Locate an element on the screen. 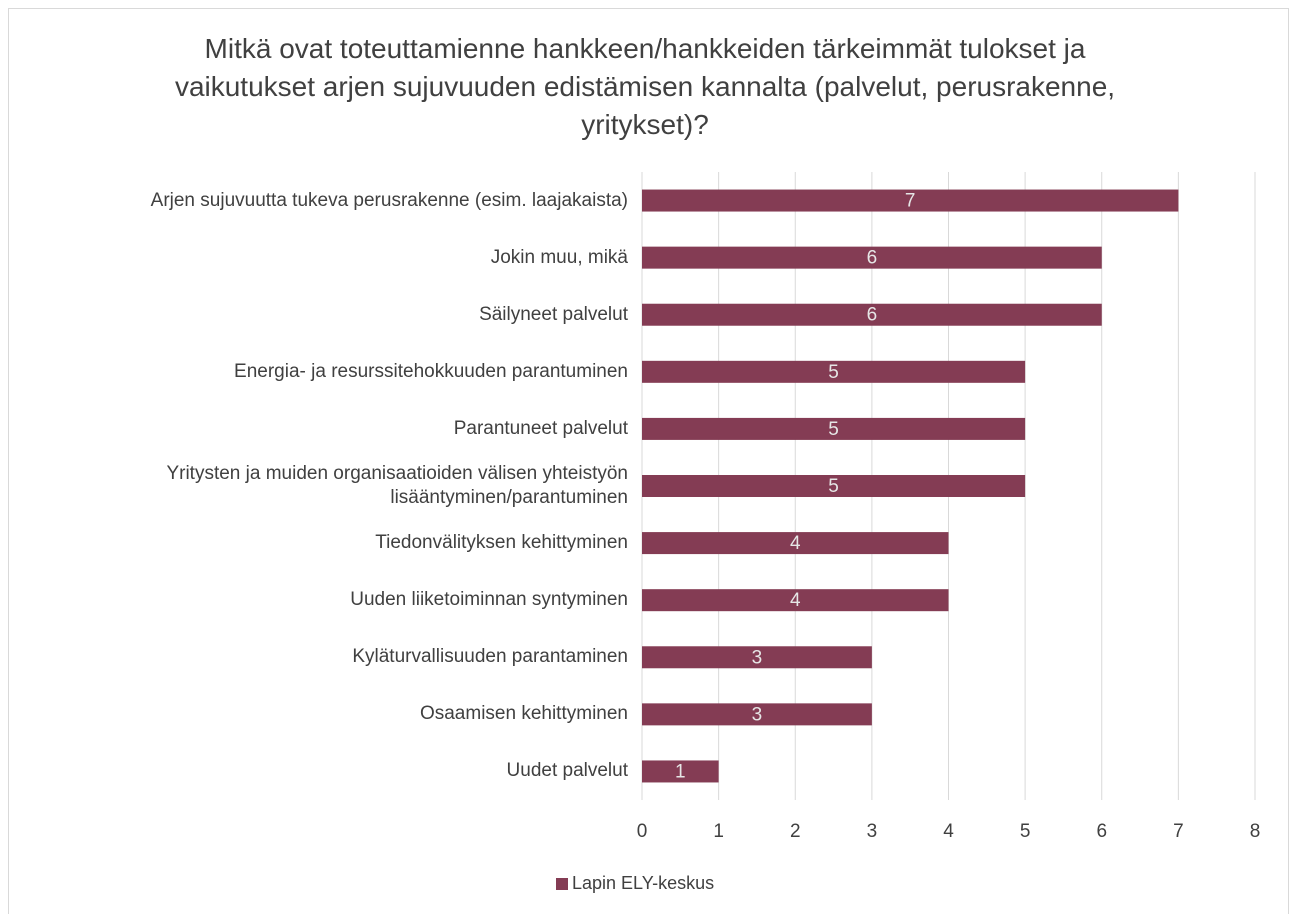 This screenshot has height=914, width=1291. x-tick-label: 2 is located at coordinates (795, 831).